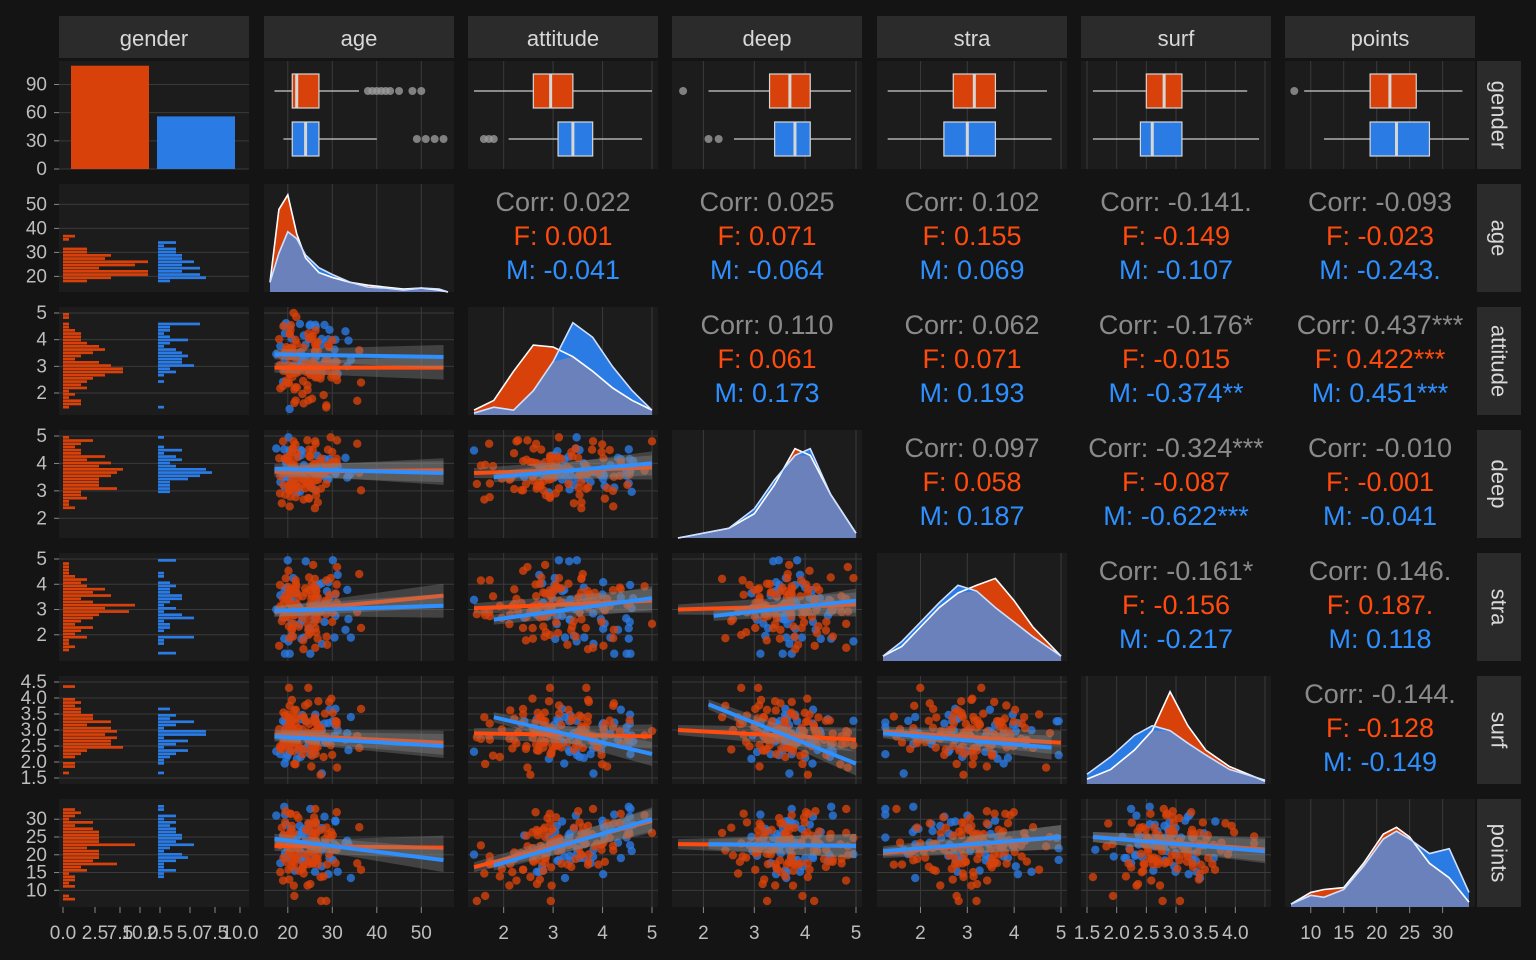 The image size is (1536, 960). I want to click on corr-overall: Corr: 0.097, so click(971, 448).